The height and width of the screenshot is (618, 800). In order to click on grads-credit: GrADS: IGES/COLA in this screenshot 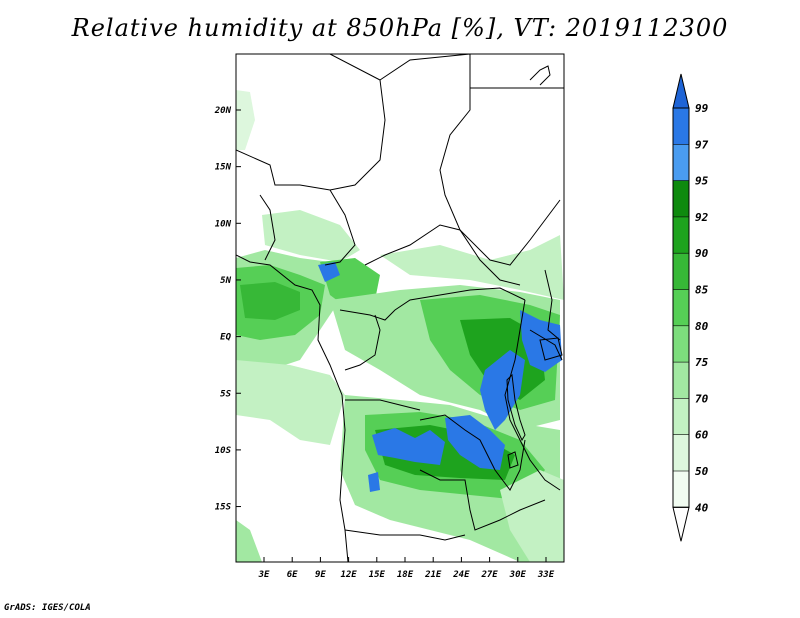, I will do `click(47, 608)`.